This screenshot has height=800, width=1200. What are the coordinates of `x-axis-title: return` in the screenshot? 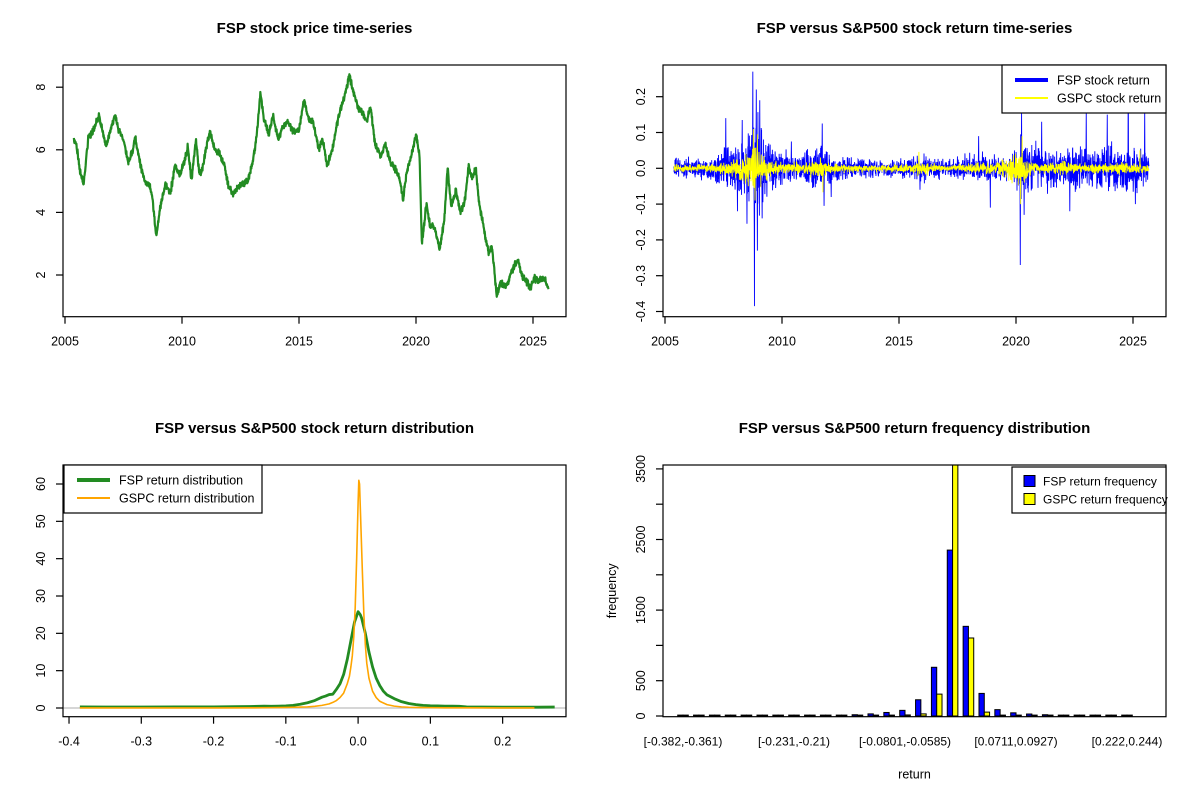 It's located at (914, 775).